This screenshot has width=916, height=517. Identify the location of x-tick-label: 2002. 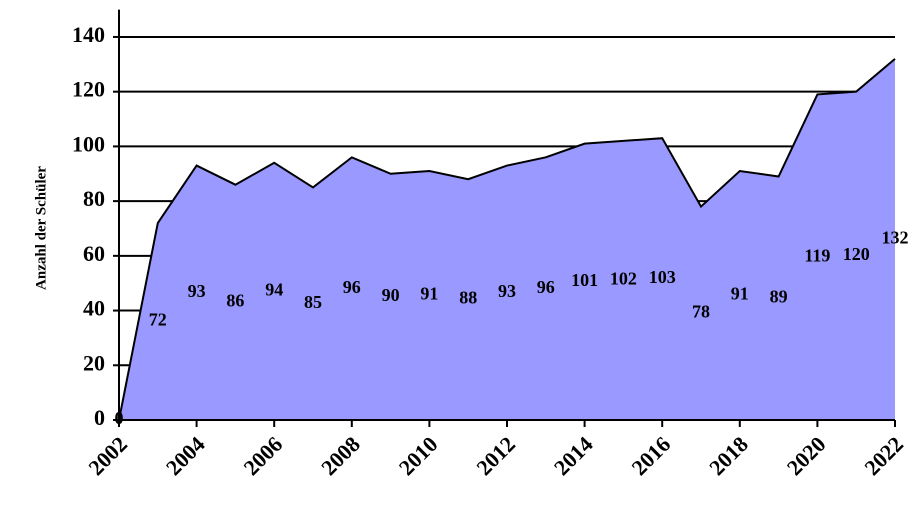
(107, 455).